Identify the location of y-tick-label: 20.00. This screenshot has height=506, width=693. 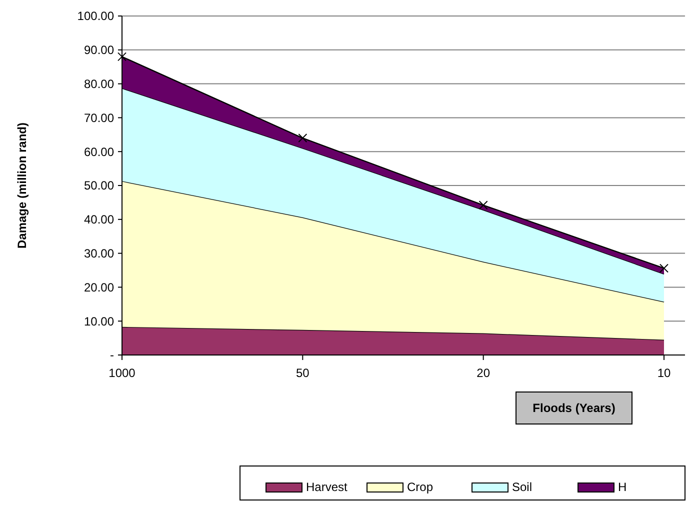
(99, 287).